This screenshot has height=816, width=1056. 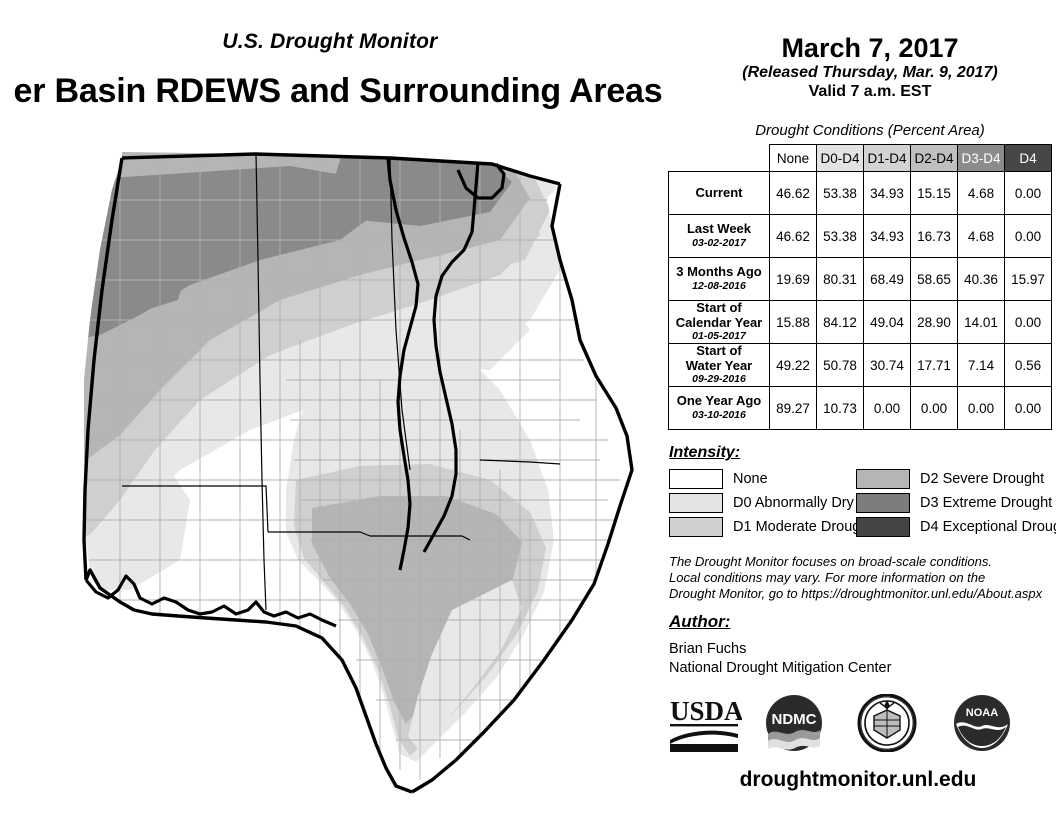 I want to click on cell-r5-c1: 10.73, so click(x=840, y=408).